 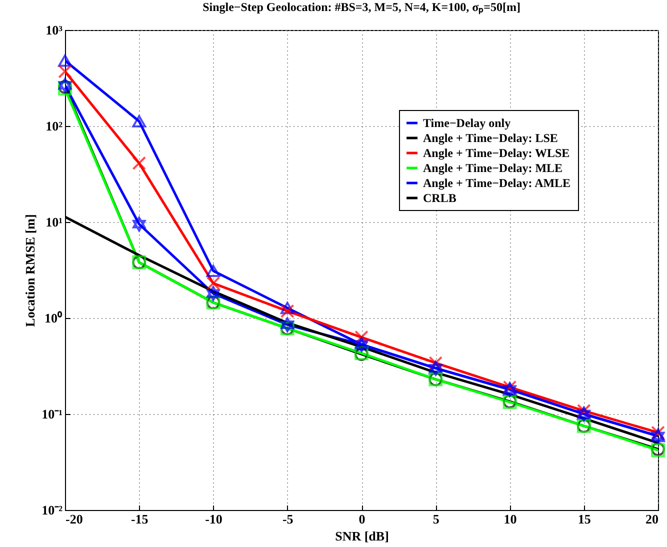 What do you see at coordinates (439, 198) in the screenshot?
I see `legend-label: CRLB` at bounding box center [439, 198].